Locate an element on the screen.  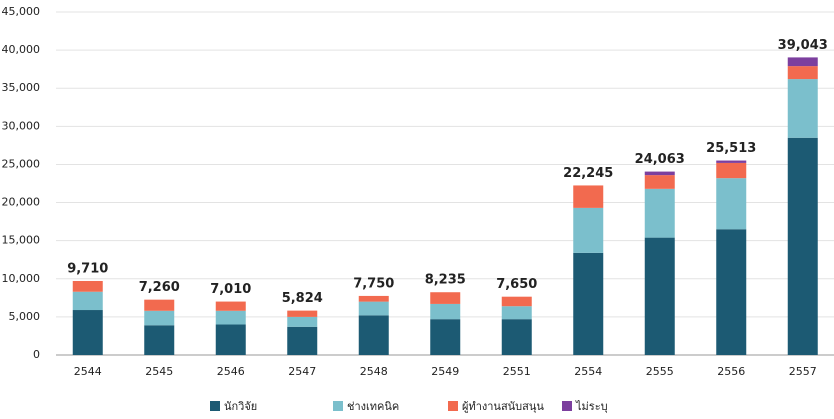
total-label: 8,235 is located at coordinates (445, 280).